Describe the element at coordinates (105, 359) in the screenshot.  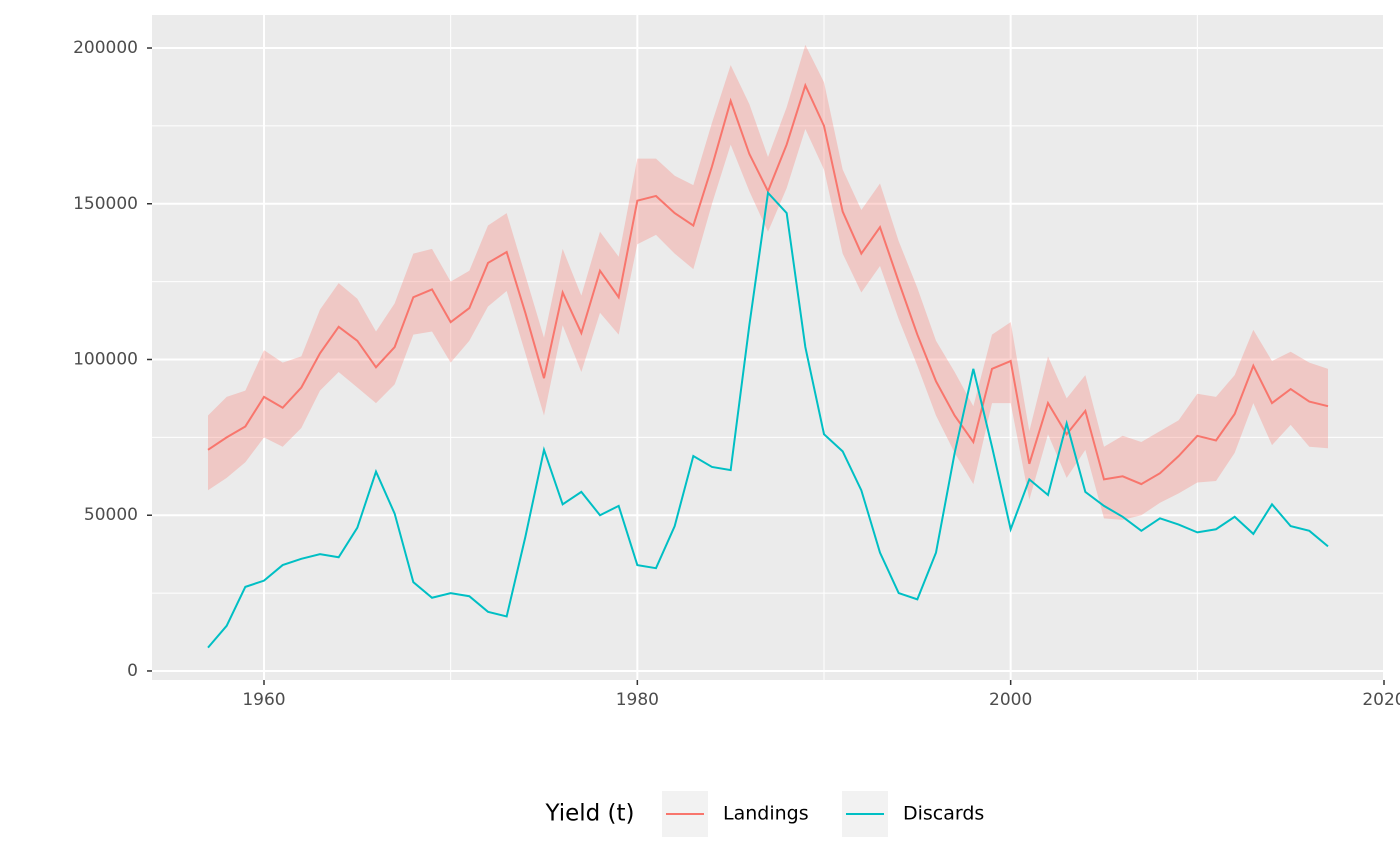
I see `y-tick-label: 100000` at that location.